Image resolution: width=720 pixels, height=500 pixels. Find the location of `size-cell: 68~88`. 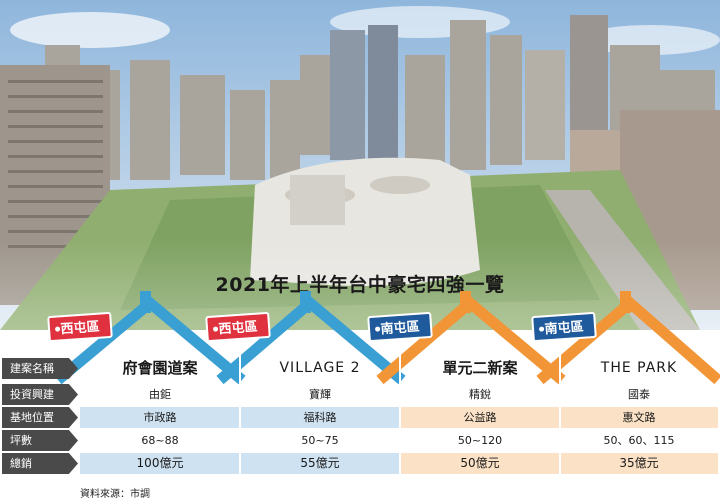

size-cell: 68~88 is located at coordinates (160, 440).